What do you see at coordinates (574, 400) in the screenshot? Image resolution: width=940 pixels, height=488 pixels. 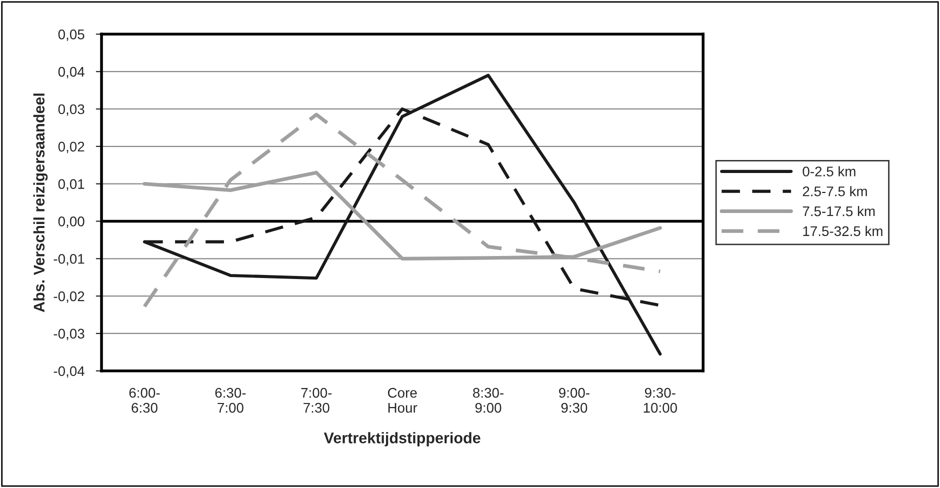 I see `x-tick-label: 9:00- 9:30` at bounding box center [574, 400].